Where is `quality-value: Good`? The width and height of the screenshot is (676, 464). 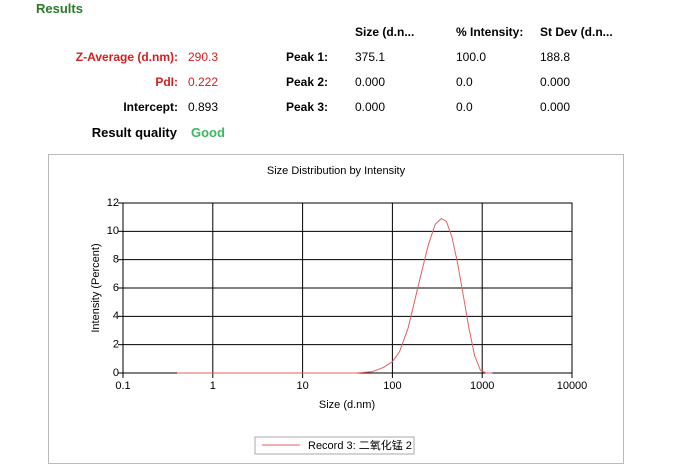 quality-value: Good is located at coordinates (208, 132).